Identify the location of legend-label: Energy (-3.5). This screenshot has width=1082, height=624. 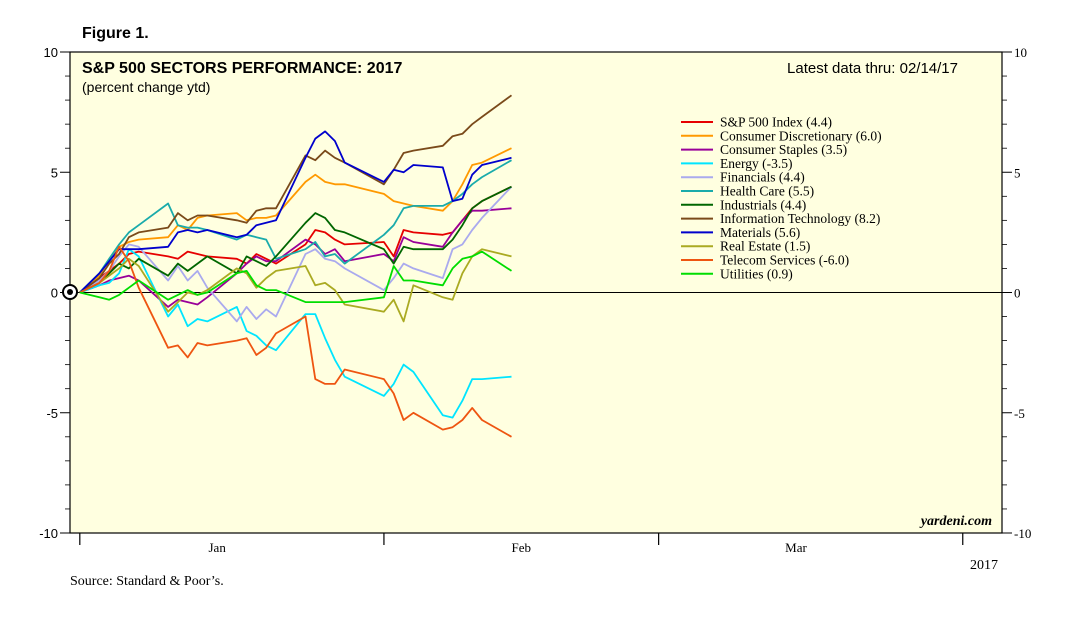
(756, 163).